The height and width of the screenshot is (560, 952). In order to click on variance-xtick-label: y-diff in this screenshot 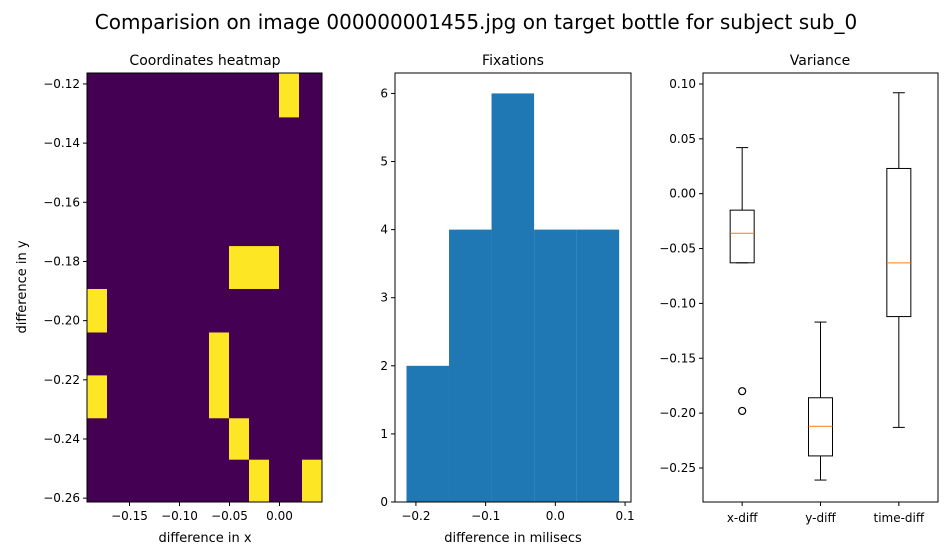, I will do `click(820, 518)`.